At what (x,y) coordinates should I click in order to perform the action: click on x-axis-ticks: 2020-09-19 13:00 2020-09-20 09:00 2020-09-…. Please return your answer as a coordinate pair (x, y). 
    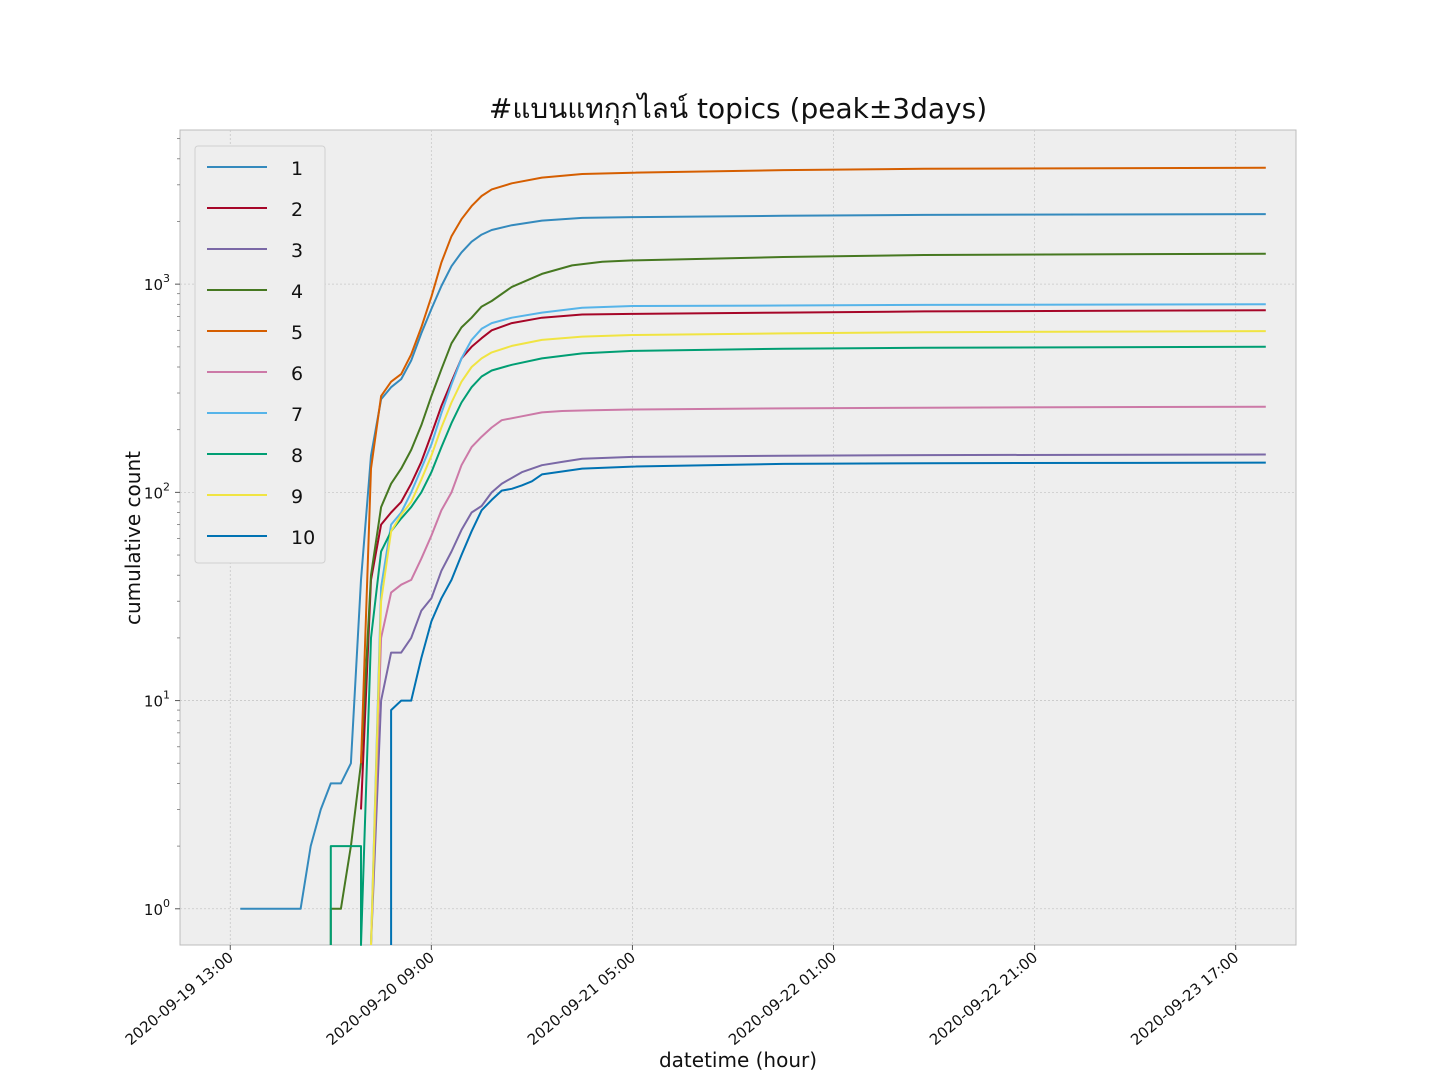
    Looking at the image, I should click on (682, 997).